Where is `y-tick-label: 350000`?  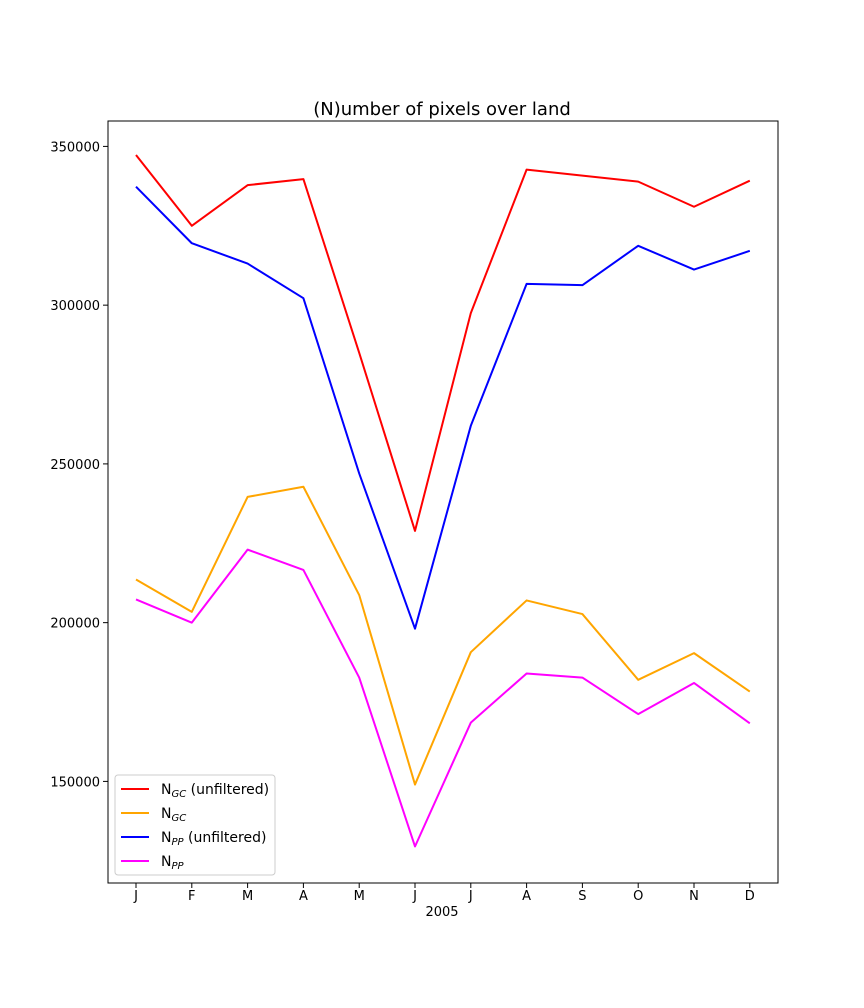
y-tick-label: 350000 is located at coordinates (75, 147).